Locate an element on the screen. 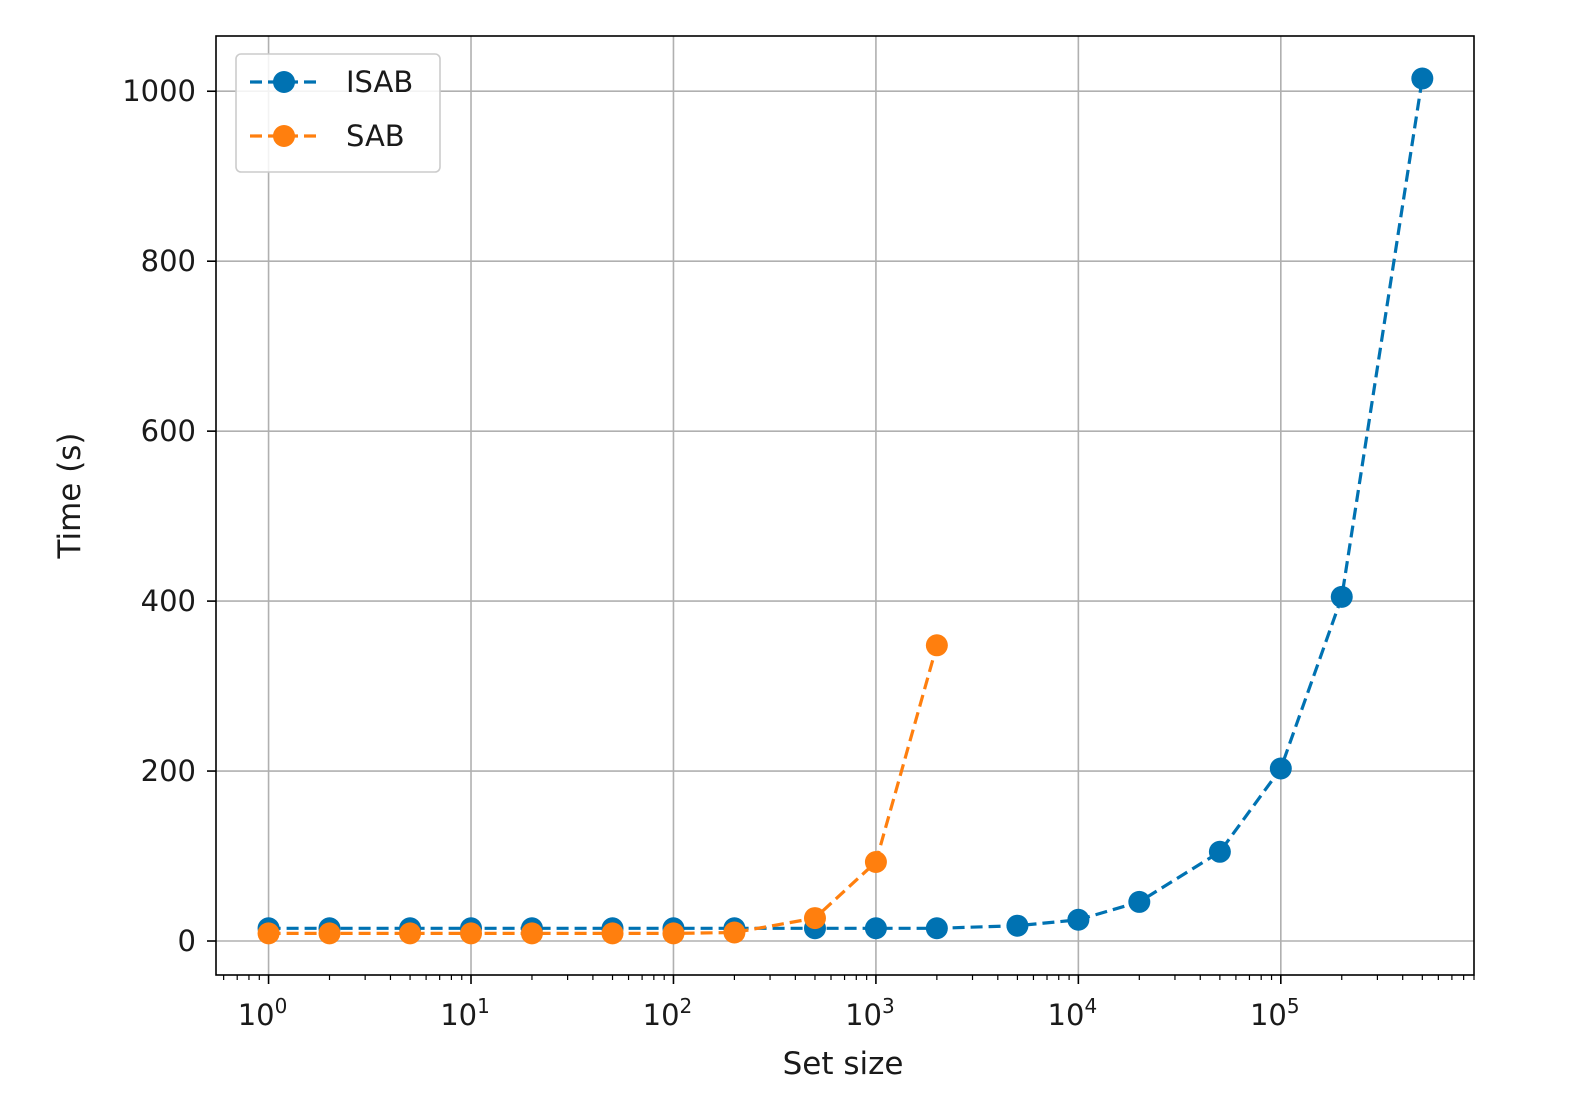 This screenshot has height=1104, width=1596. y-tick-label: 1000 is located at coordinates (159, 91).